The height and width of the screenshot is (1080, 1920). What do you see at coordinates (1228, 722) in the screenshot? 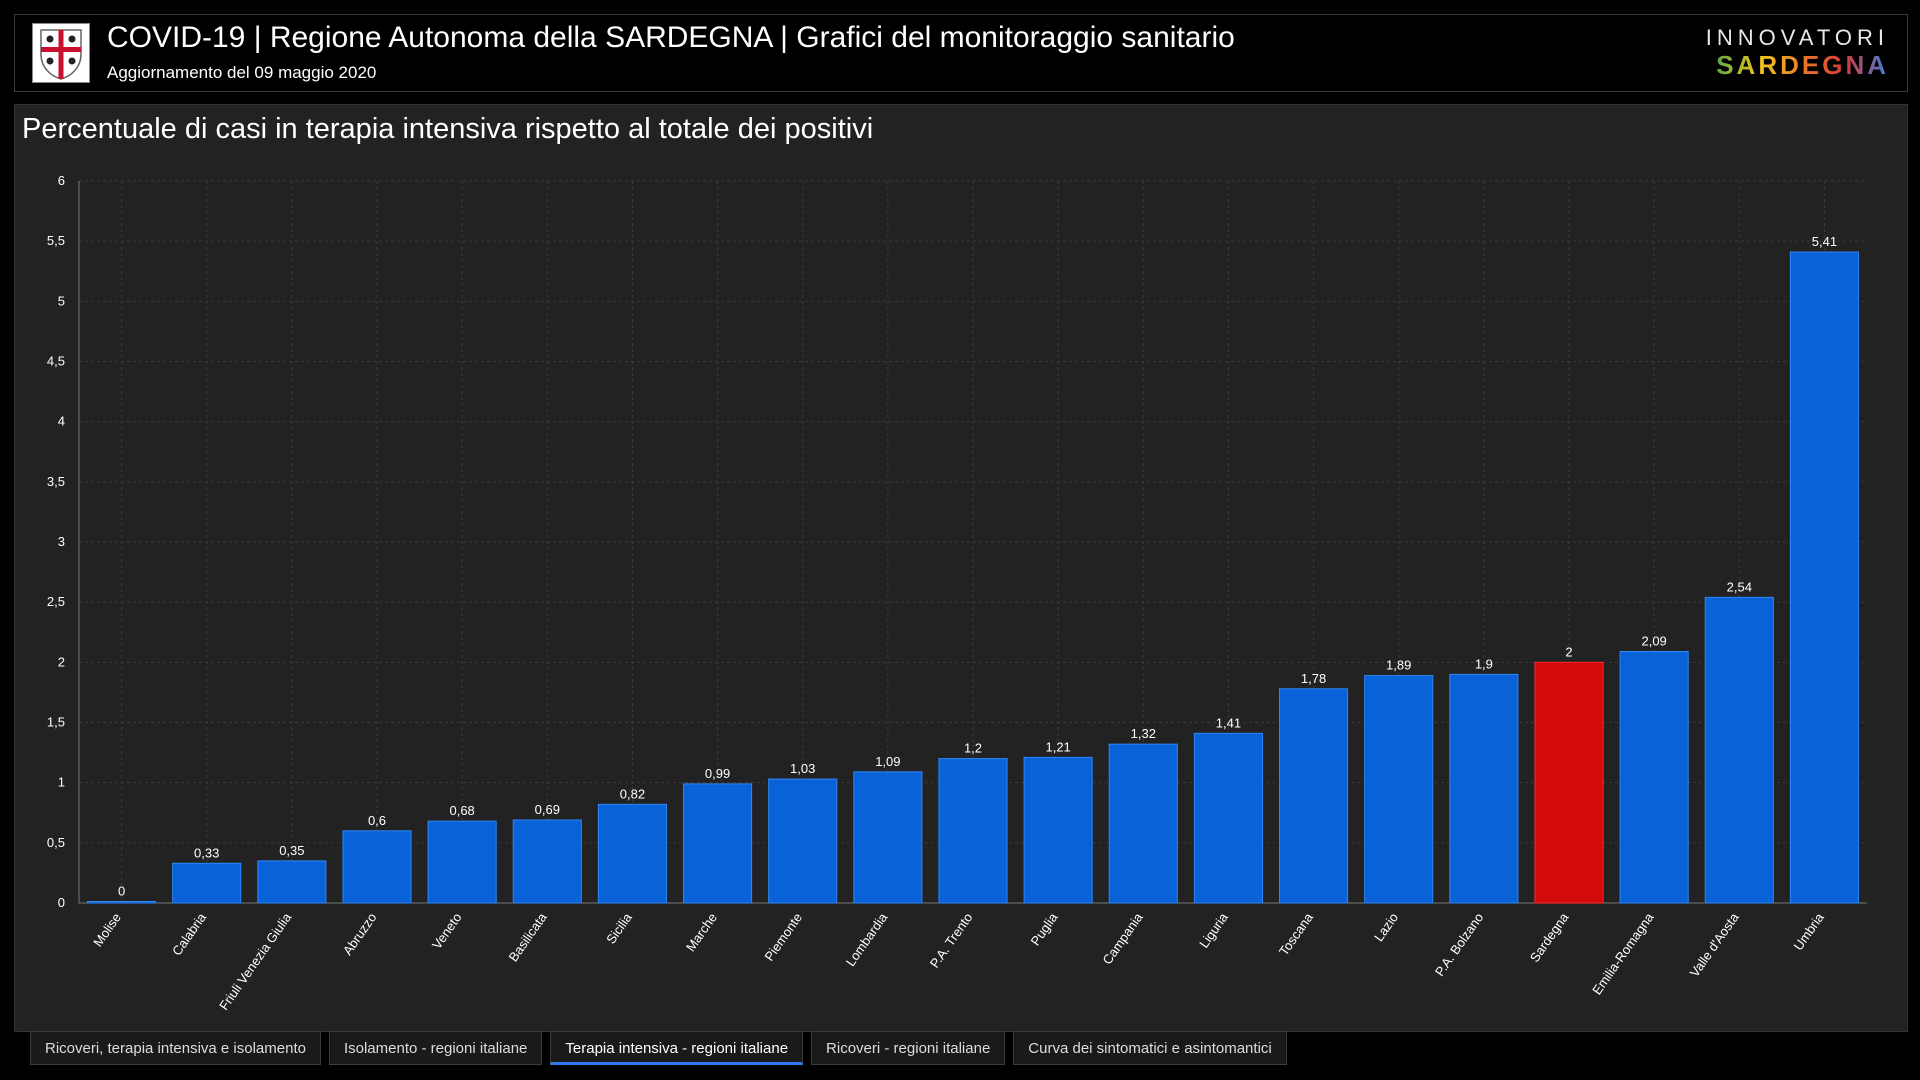
I see `data-label: 1,41` at bounding box center [1228, 722].